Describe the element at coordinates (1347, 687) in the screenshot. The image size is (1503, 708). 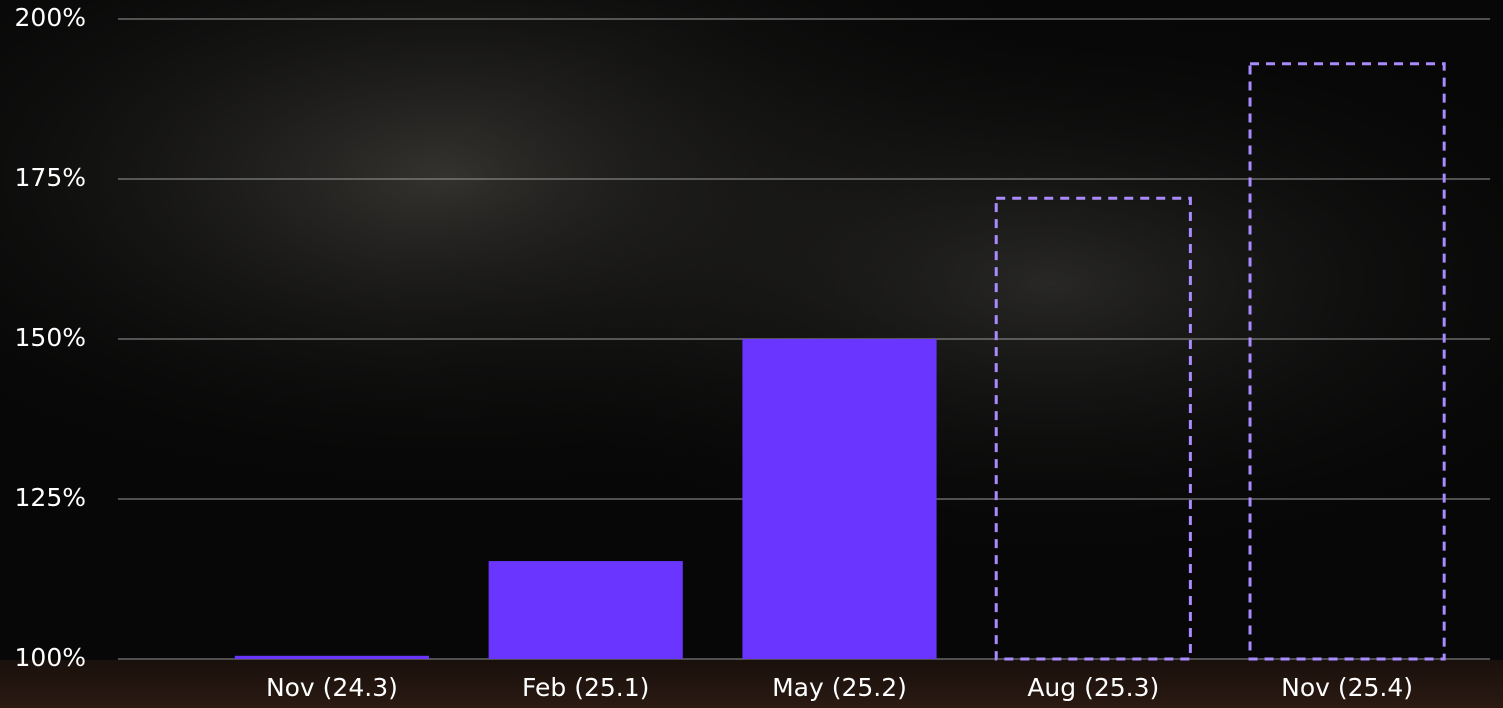
I see `x-tick-label: Nov (25.4)` at that location.